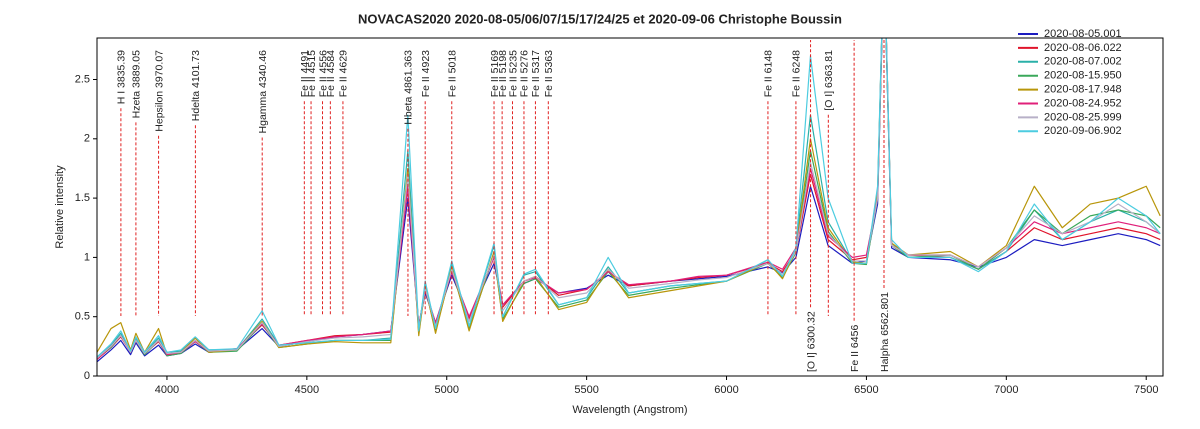 The height and width of the screenshot is (429, 1200). What do you see at coordinates (1083, 34) in the screenshot?
I see `legend-label: 2020-08-05.001` at bounding box center [1083, 34].